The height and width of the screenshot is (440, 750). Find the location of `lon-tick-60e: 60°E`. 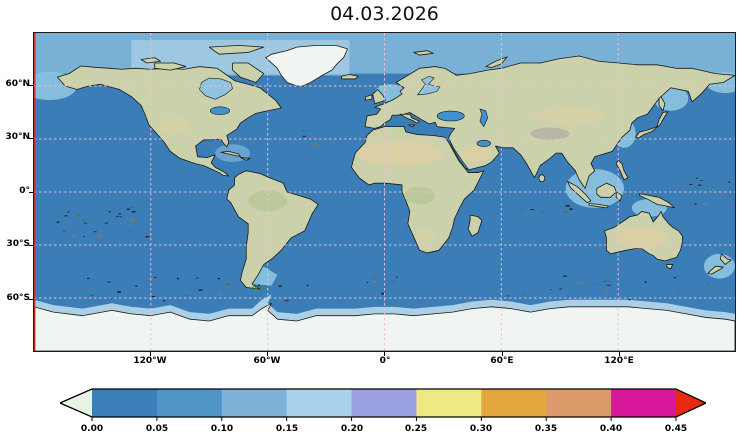

lon-tick-60e: 60°E is located at coordinates (502, 361).